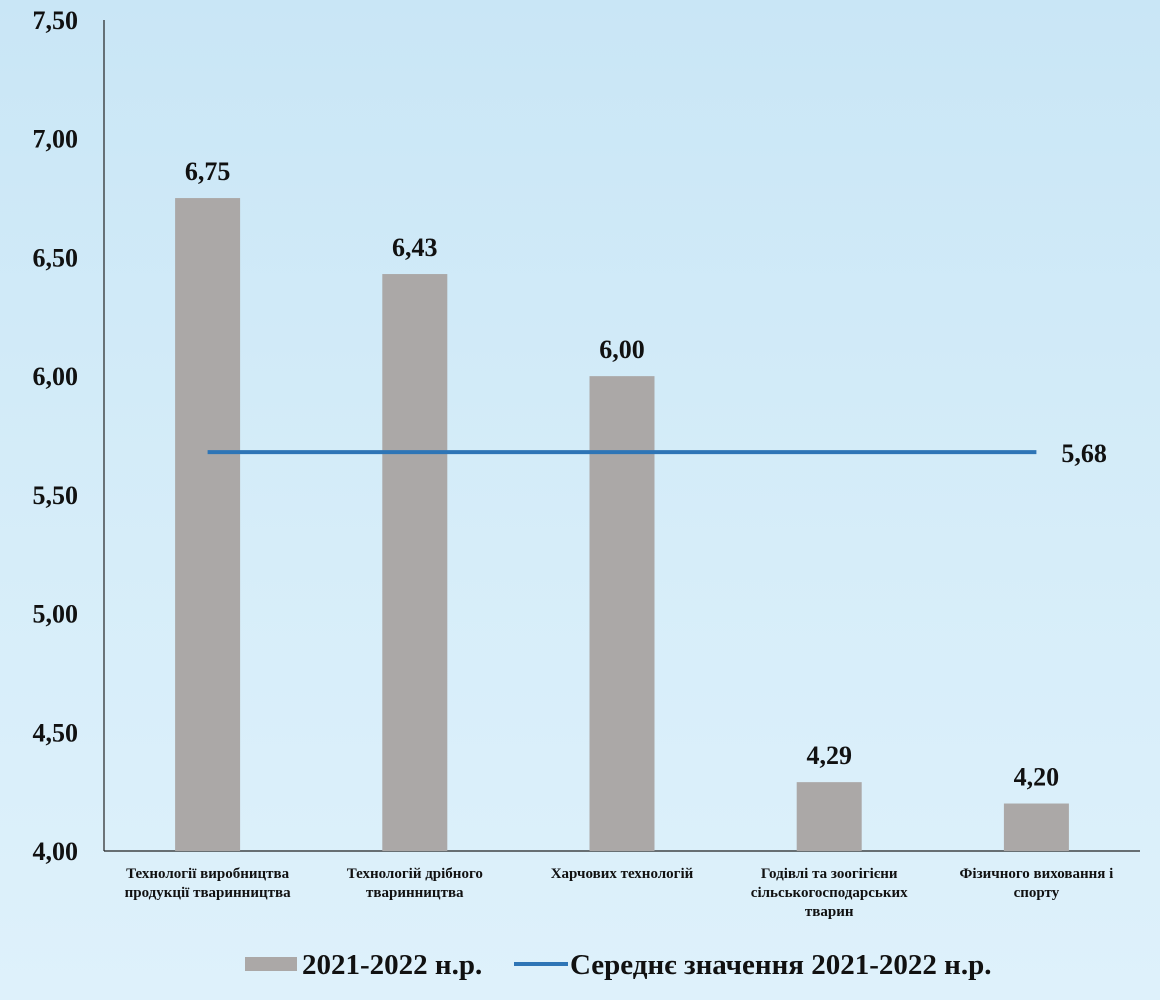 The width and height of the screenshot is (1160, 1000). Describe the element at coordinates (415, 883) in the screenshot. I see `x-category-label: Технологій дрібного тваринництва` at that location.